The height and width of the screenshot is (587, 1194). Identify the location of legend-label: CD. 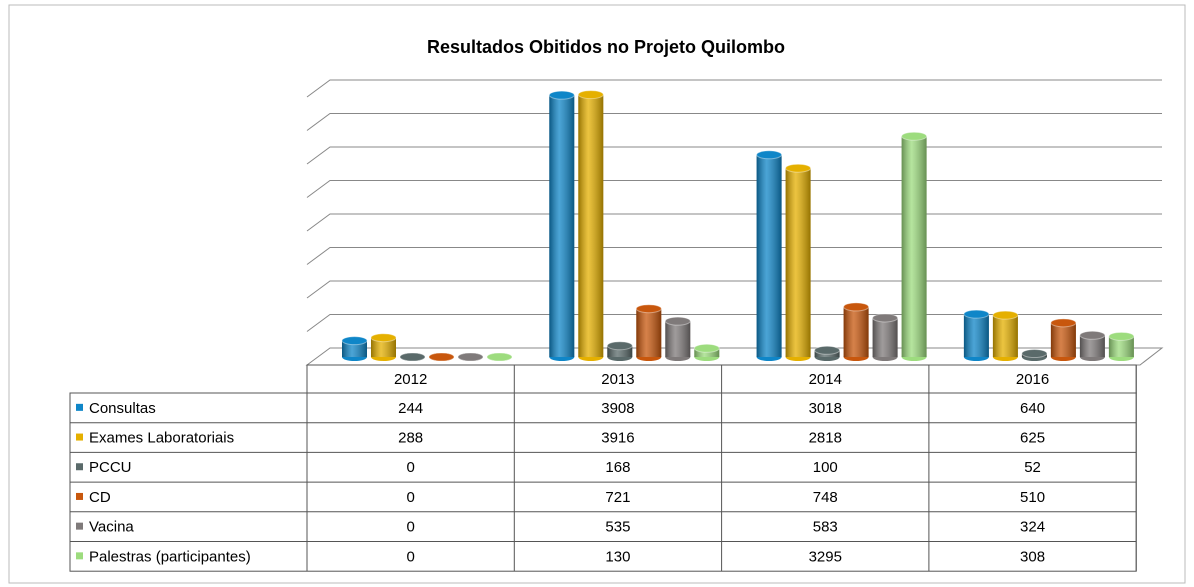
(100, 497).